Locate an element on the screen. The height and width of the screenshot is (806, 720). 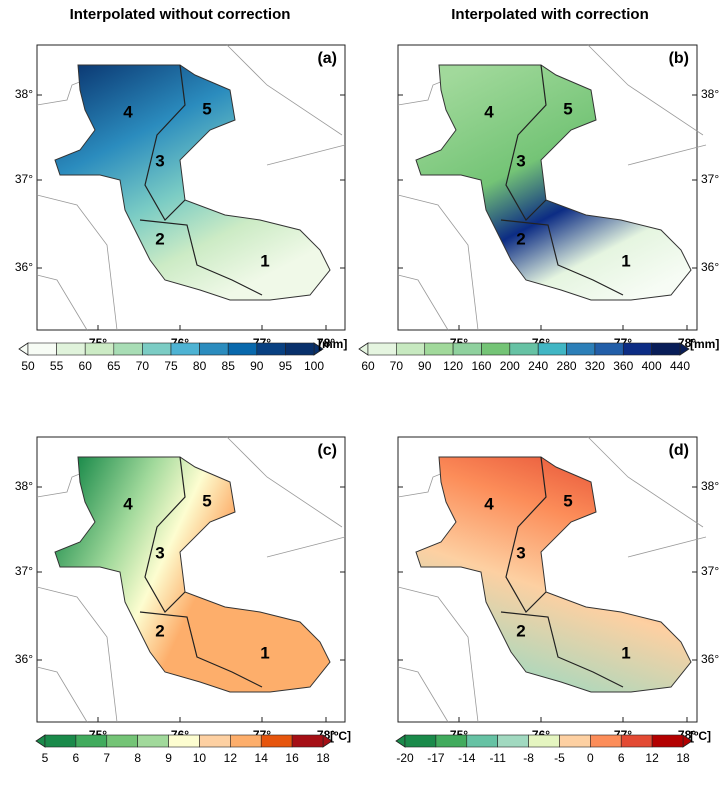
colorbar-label: 400 is located at coordinates (652, 366).